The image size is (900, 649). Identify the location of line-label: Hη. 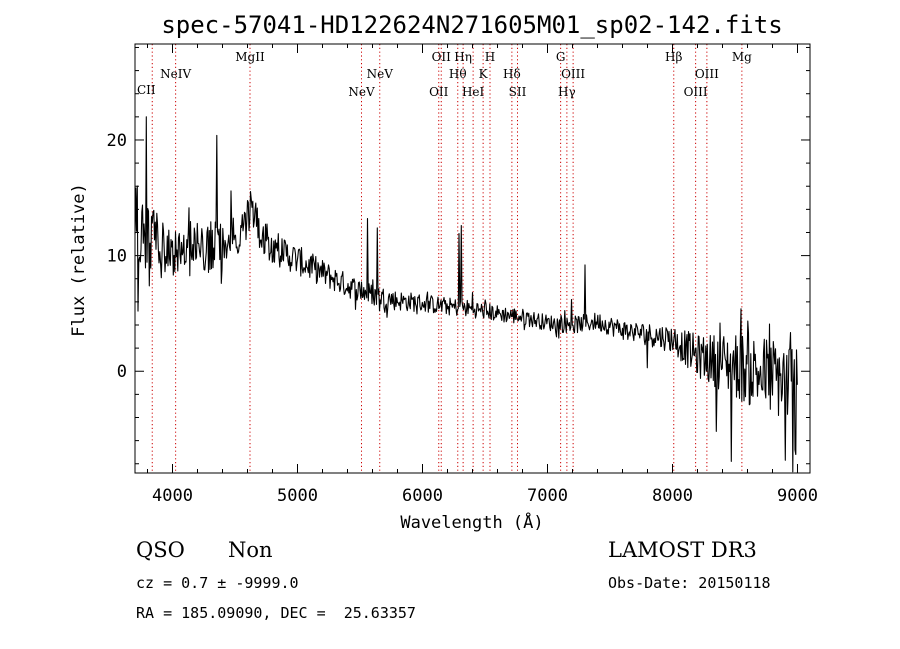
(463, 57).